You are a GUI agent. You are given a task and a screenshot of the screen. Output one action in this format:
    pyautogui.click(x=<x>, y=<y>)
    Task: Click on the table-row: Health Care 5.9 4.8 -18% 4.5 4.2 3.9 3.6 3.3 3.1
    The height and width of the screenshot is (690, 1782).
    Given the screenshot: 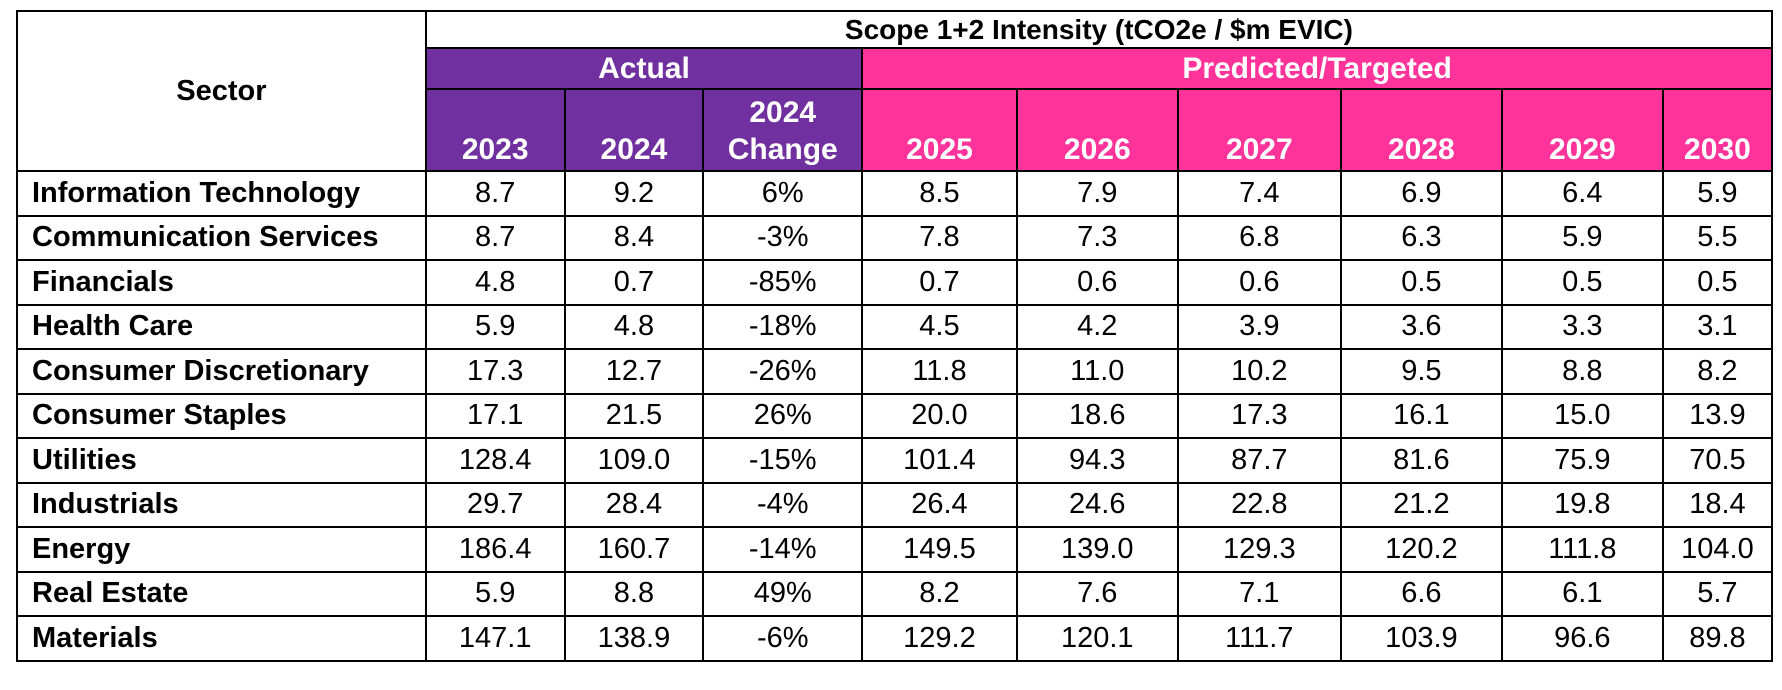 What is the action you would take?
    pyautogui.click(x=895, y=326)
    